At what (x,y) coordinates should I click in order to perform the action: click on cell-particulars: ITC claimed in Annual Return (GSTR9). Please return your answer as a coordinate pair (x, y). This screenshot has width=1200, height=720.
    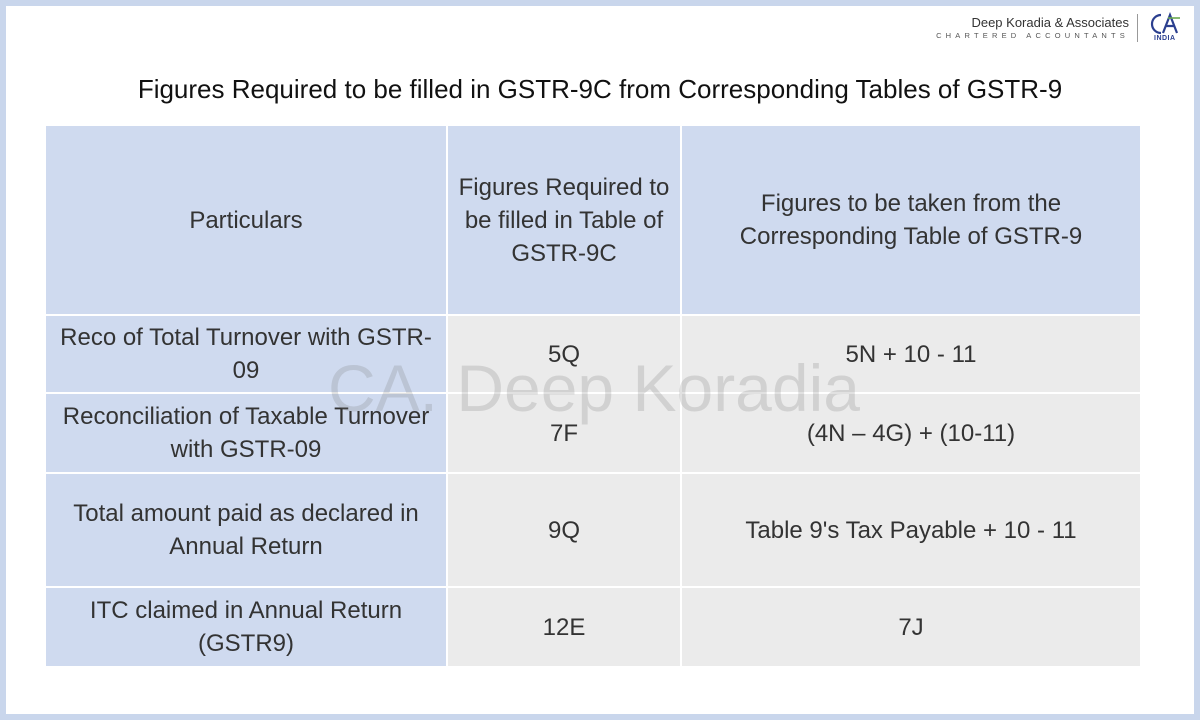
    Looking at the image, I should click on (246, 627).